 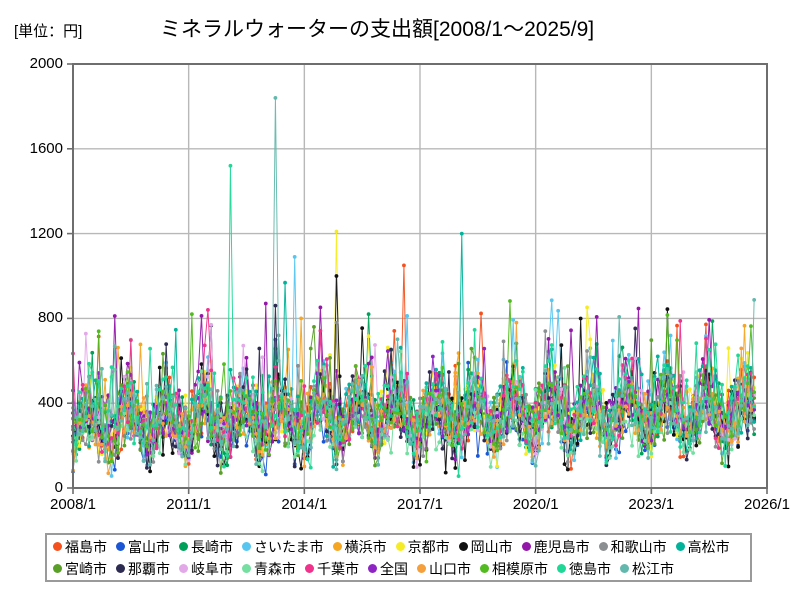 I want to click on legend-label: 長崎市, so click(x=212, y=546).